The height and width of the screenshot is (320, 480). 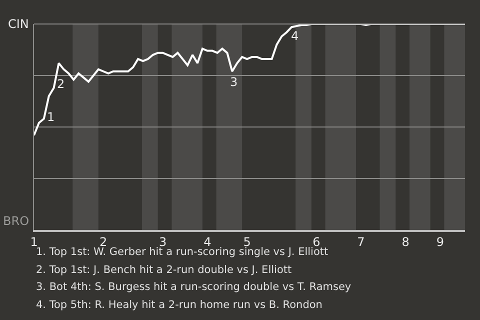 I want to click on annotation: 1, so click(x=51, y=117).